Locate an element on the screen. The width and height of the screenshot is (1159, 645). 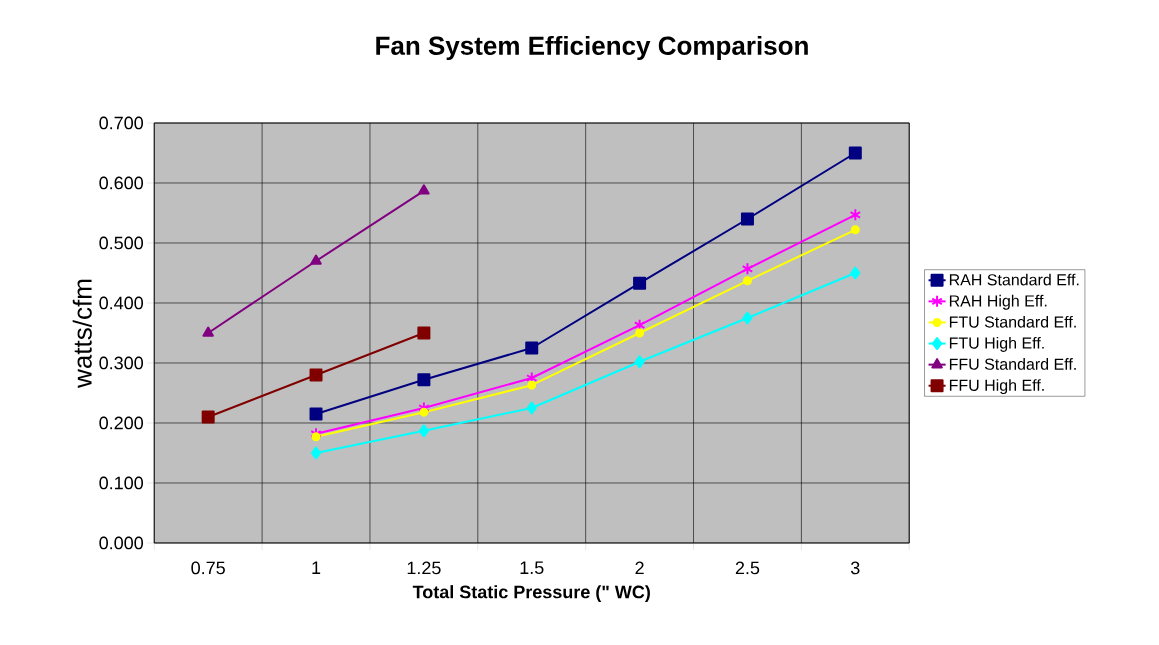
x-tick-label: 1 is located at coordinates (316, 567).